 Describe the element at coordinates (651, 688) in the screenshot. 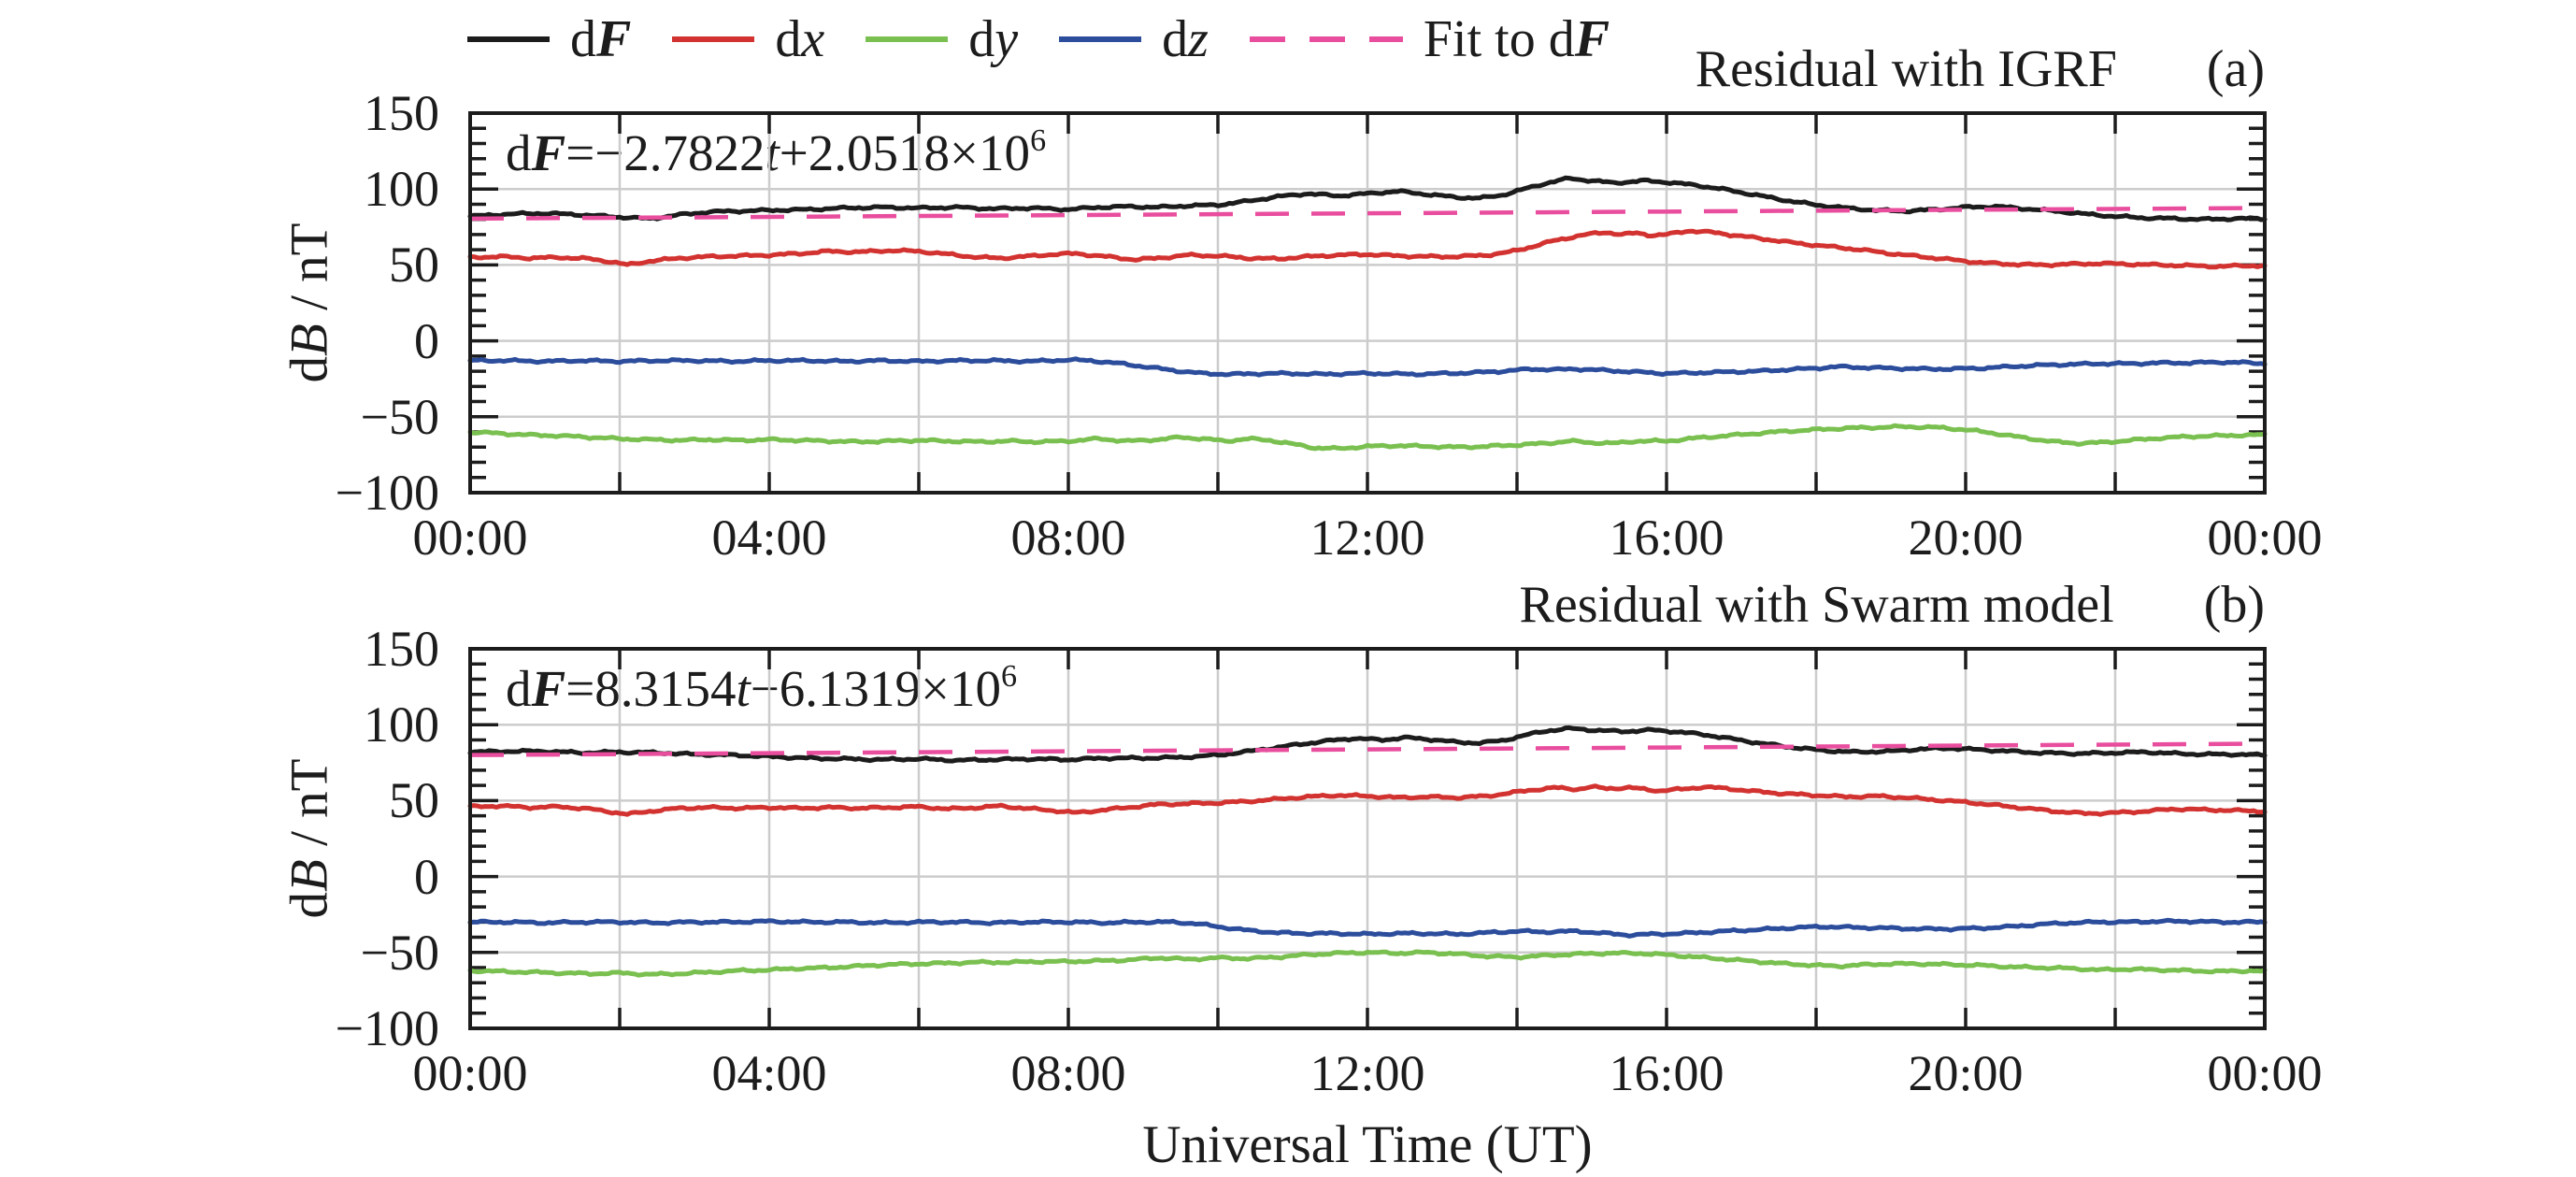

I see `eq-b-mid: =8.3154` at that location.